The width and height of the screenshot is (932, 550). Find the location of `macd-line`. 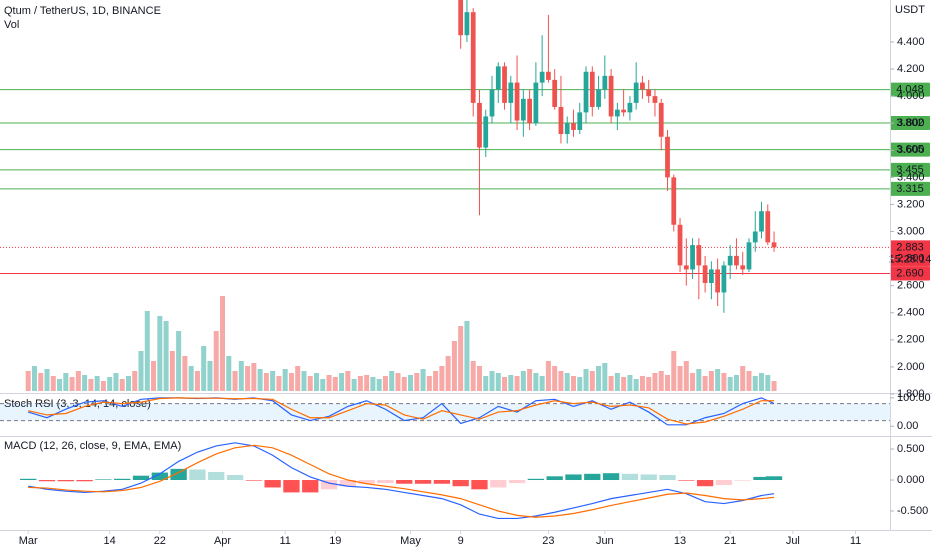

macd-line is located at coordinates (401, 481).